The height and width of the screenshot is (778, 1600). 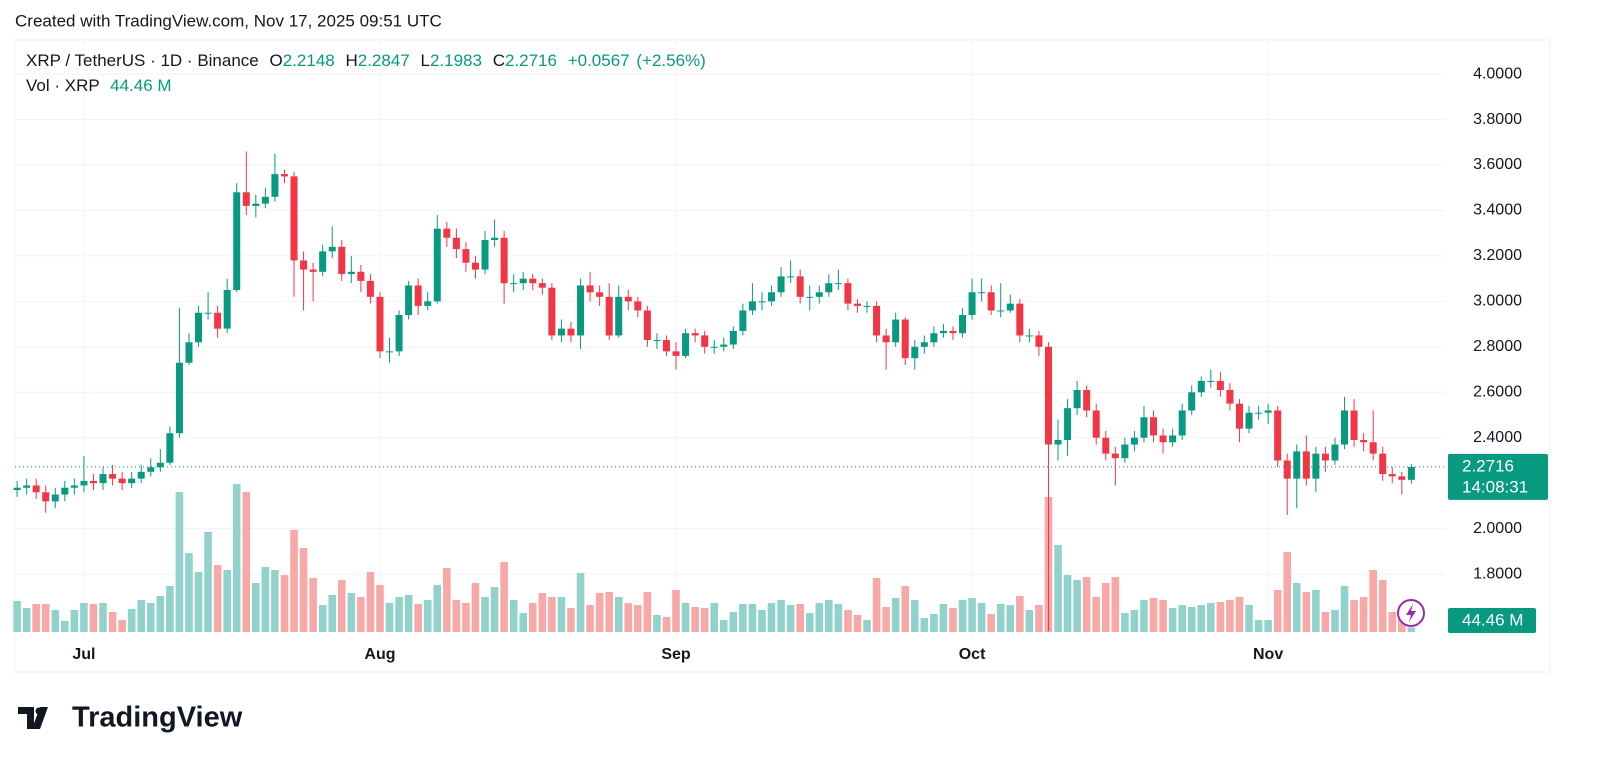 What do you see at coordinates (1497, 164) in the screenshot?
I see `y-tick-label: 3.6000` at bounding box center [1497, 164].